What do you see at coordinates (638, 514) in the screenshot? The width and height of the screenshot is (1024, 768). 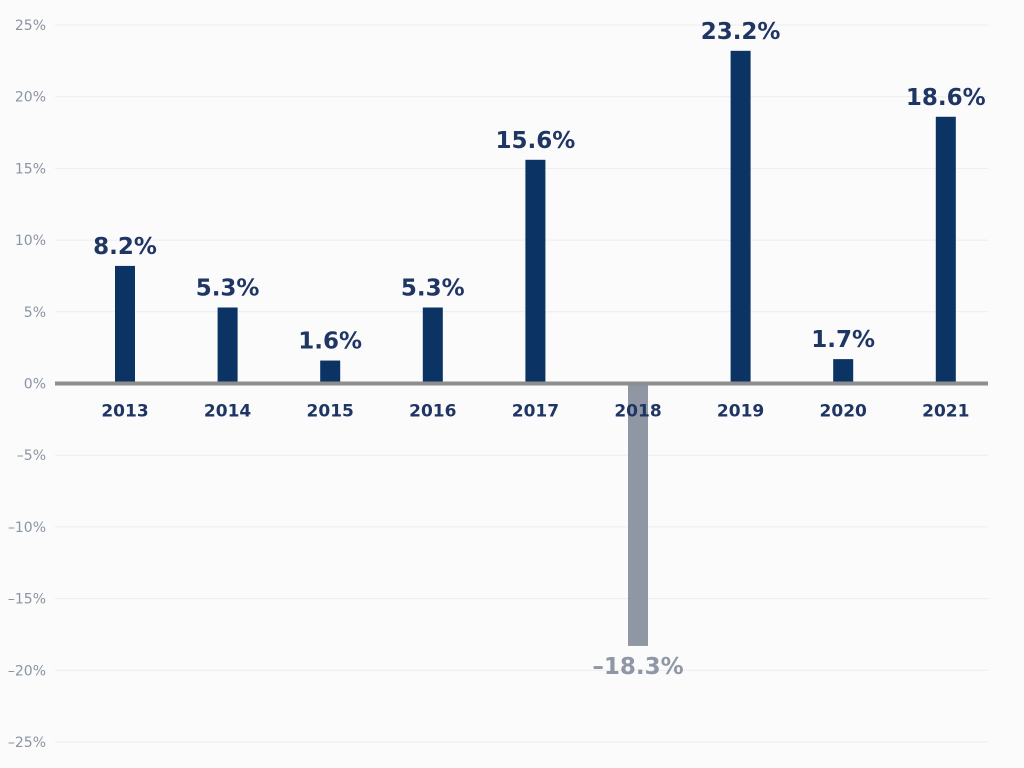 I see `bar-2018` at bounding box center [638, 514].